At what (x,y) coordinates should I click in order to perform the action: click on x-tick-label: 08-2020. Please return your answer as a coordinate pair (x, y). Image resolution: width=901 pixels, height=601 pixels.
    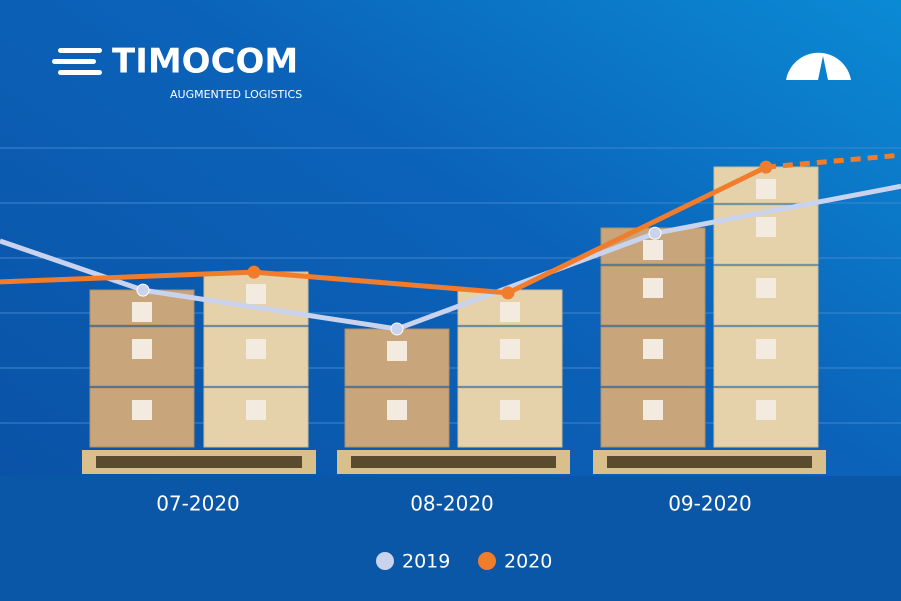
    Looking at the image, I should click on (452, 504).